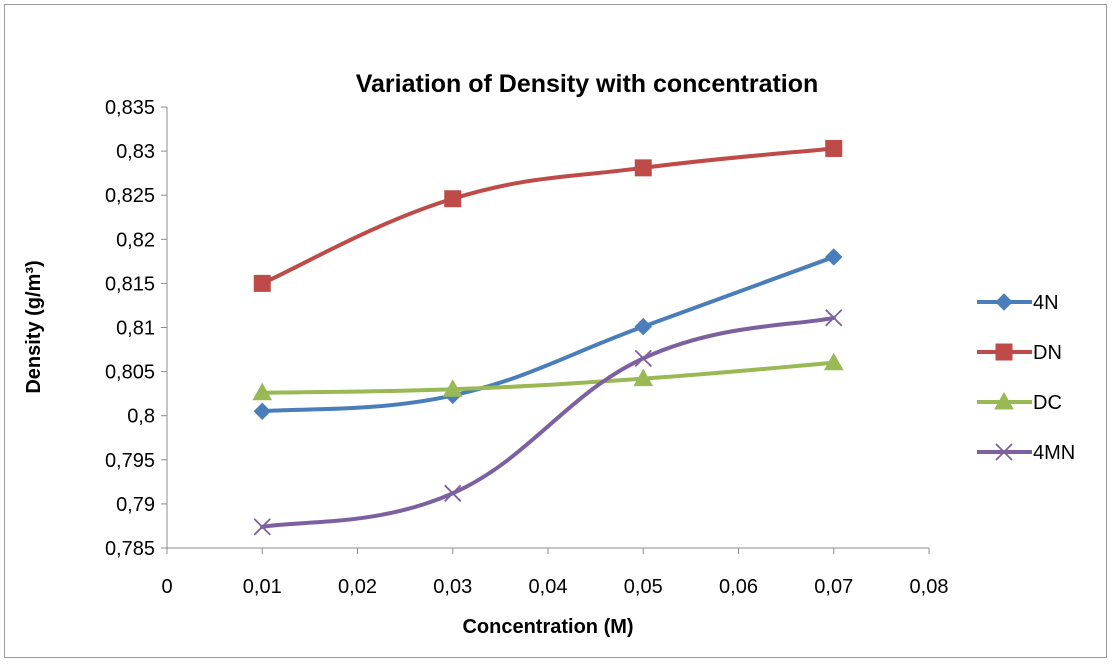 The height and width of the screenshot is (664, 1115). I want to click on x-axis-ticks: 0 0,01 0,02 0,03 0,04 0,05 0,06 0,07 0,08, so click(554, 573).